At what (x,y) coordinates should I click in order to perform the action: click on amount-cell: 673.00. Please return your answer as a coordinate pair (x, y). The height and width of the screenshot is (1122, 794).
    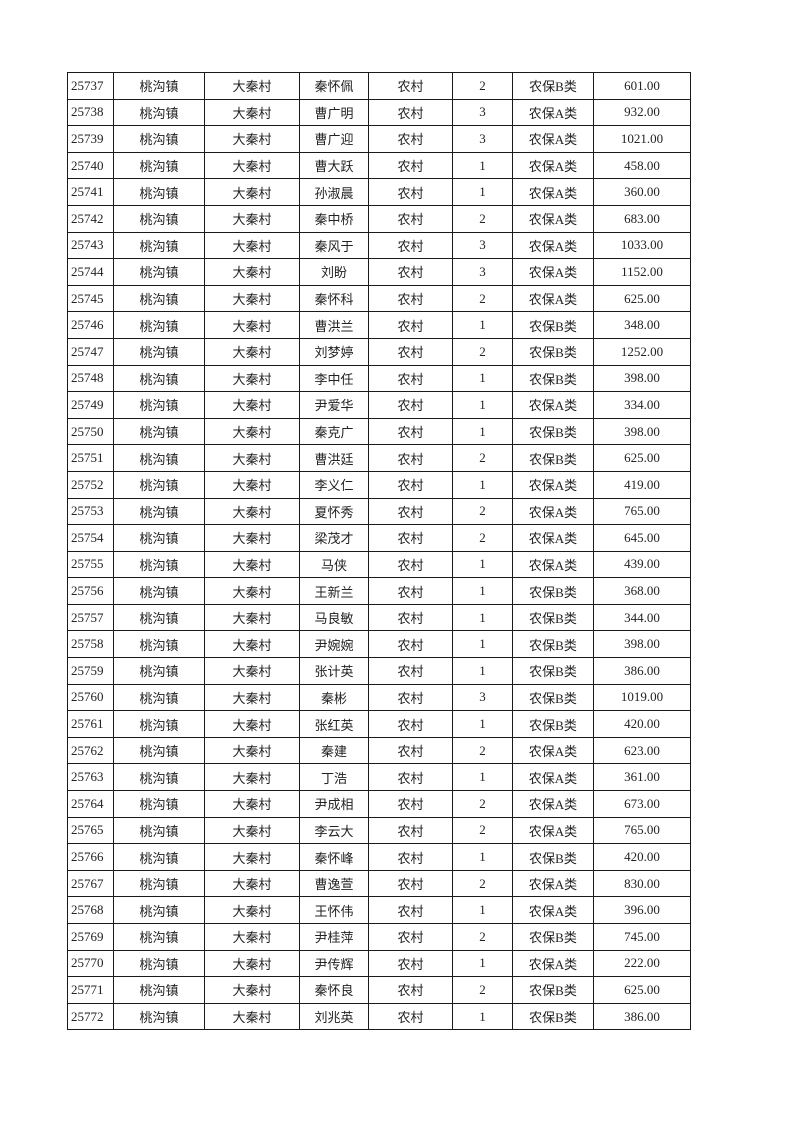
    Looking at the image, I should click on (642, 804).